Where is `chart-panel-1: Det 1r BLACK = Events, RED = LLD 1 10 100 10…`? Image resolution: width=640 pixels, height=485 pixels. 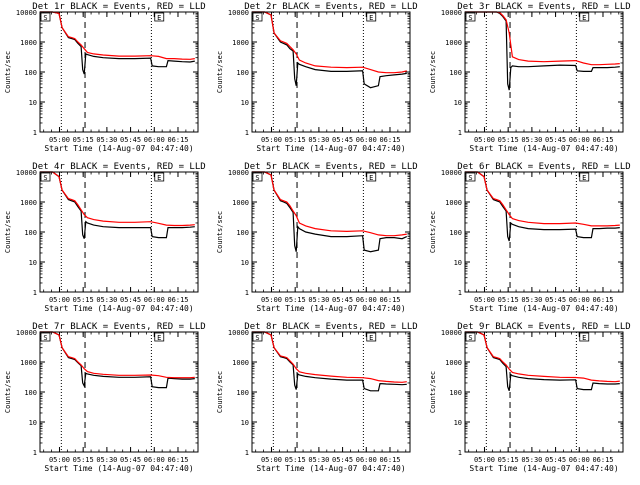 chart-panel-1: Det 1r BLACK = Events, RED = LLD 1 10 100 10… is located at coordinates (105, 77).